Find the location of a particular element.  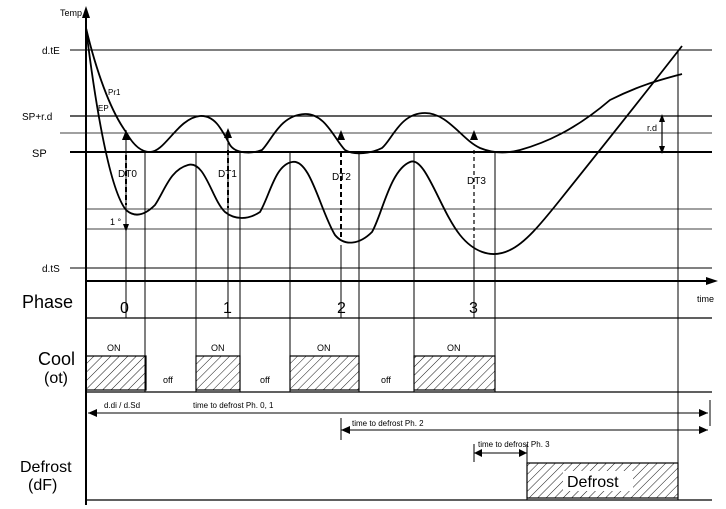

cool-on-label-2: ON is located at coordinates (324, 348).